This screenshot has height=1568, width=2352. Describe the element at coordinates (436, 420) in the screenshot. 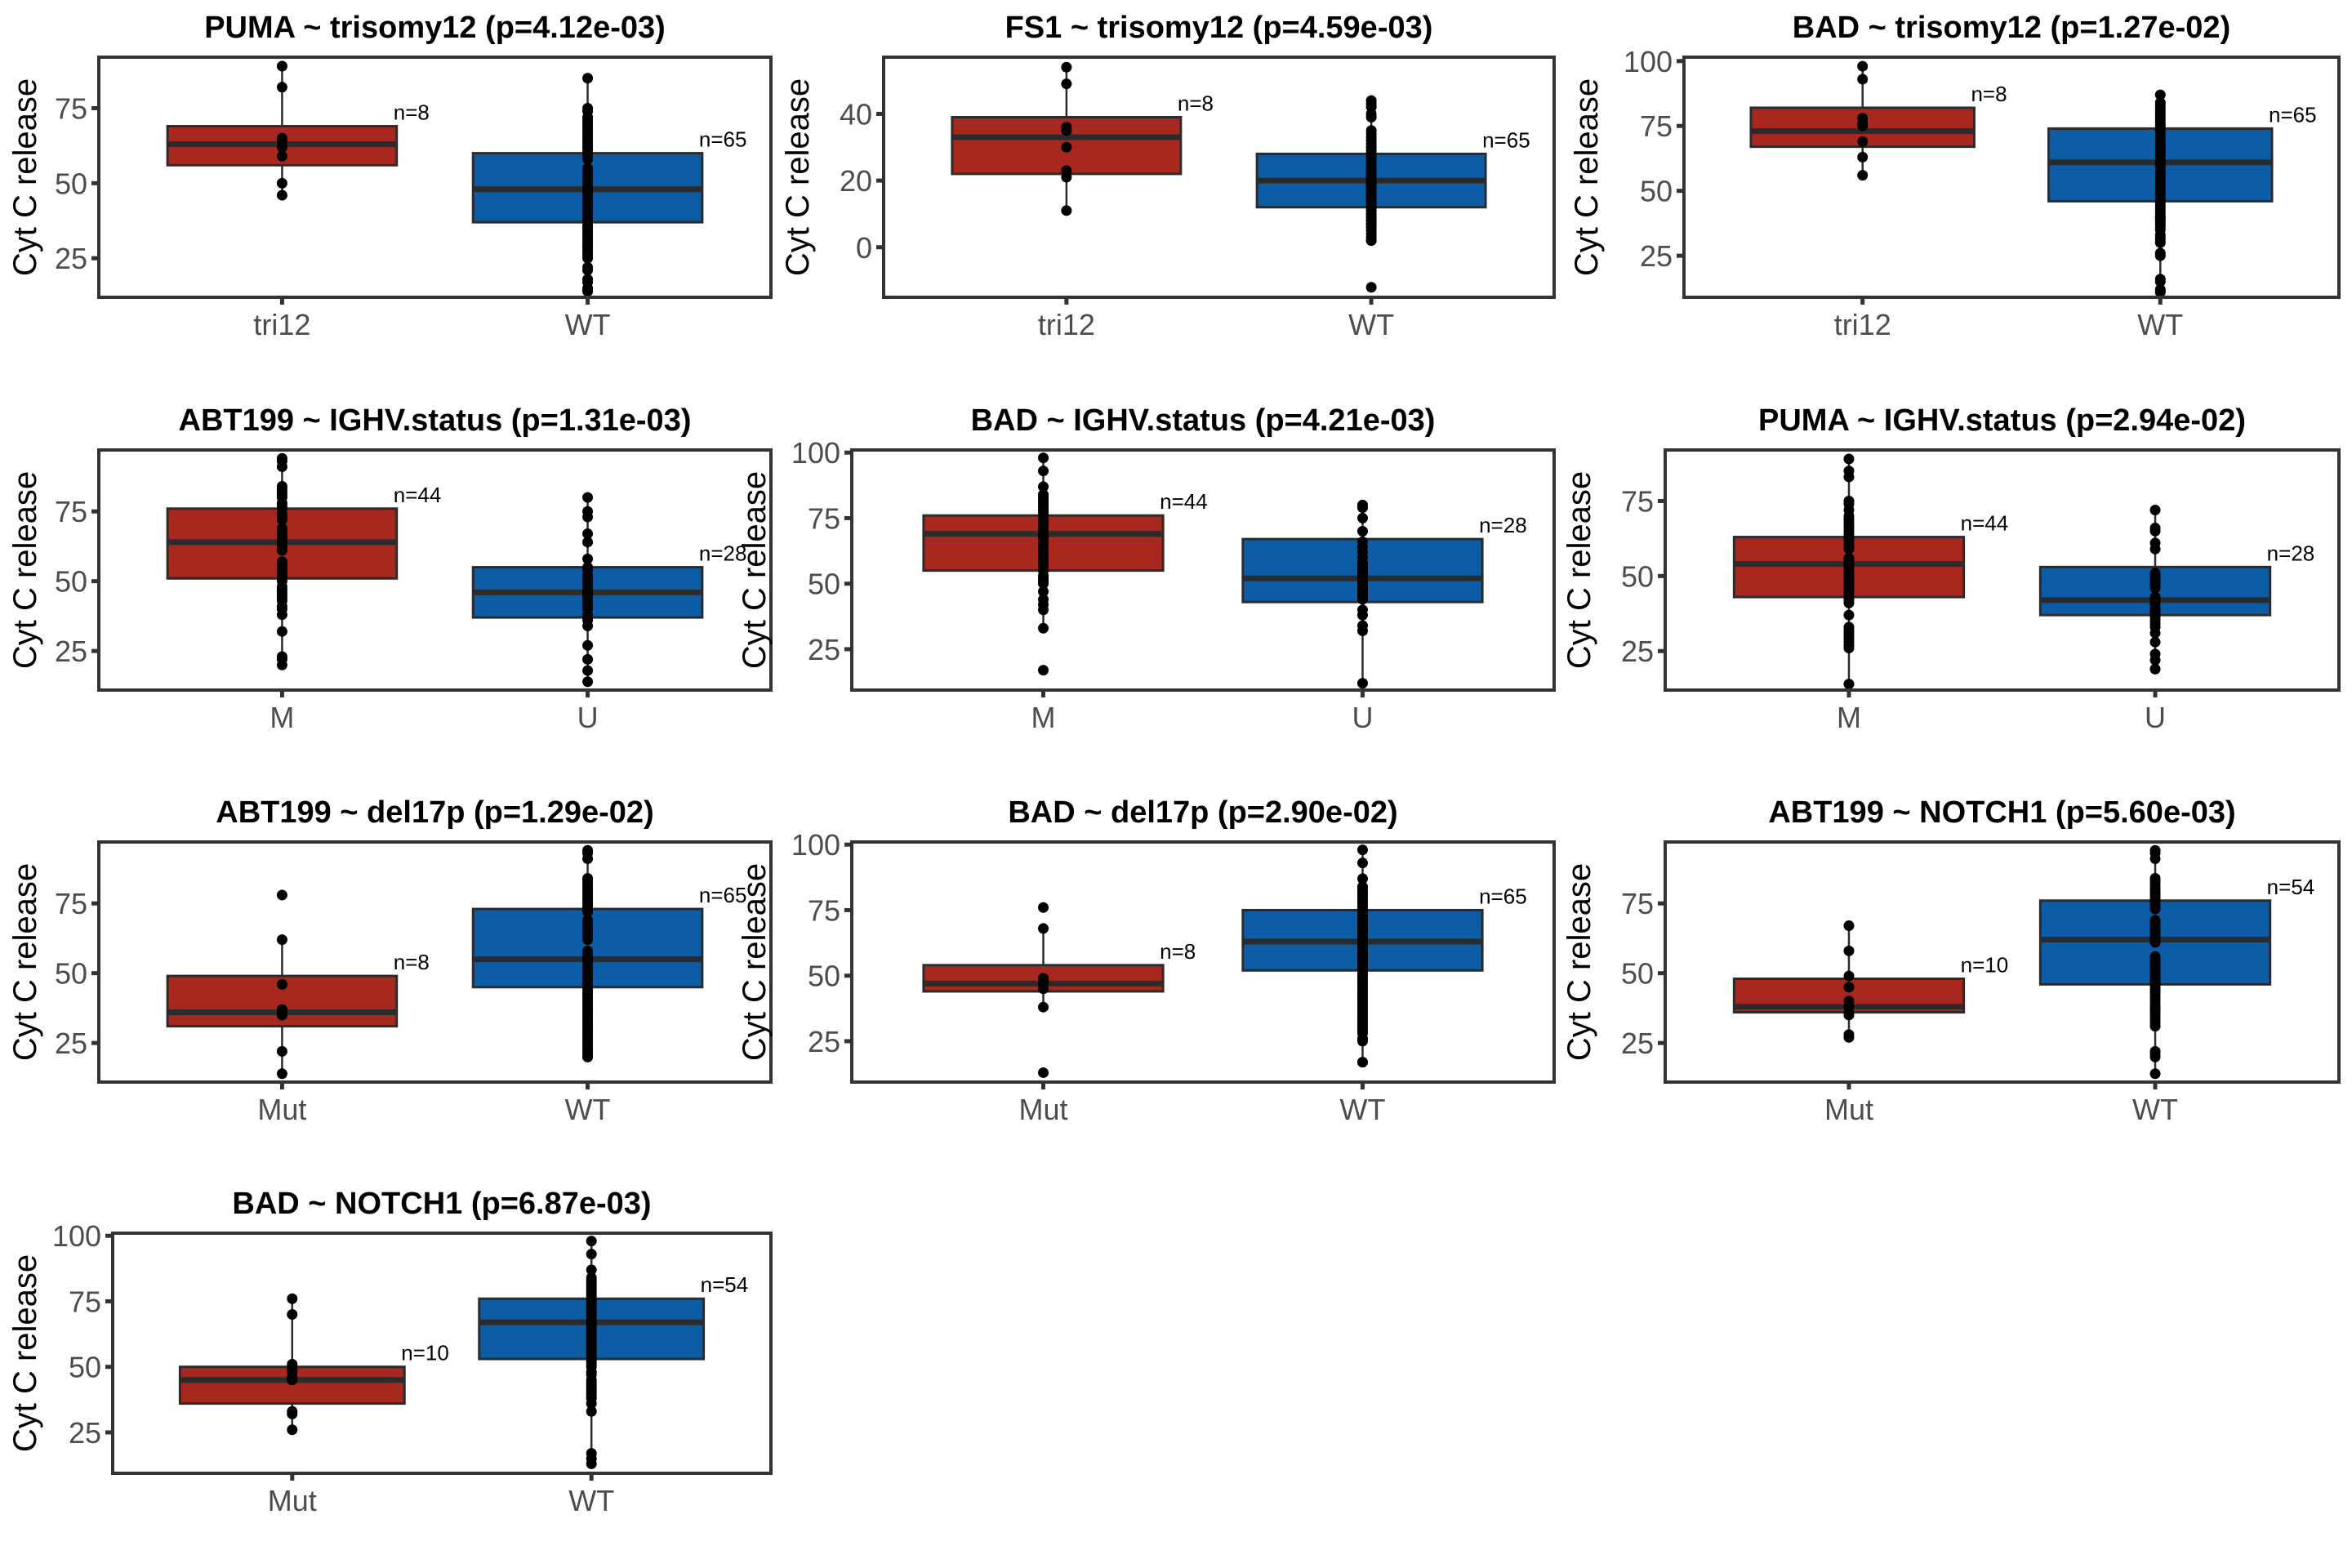

I see `chart-title: ABT199 ~ IGHV.status (p=1.31e-03)` at that location.